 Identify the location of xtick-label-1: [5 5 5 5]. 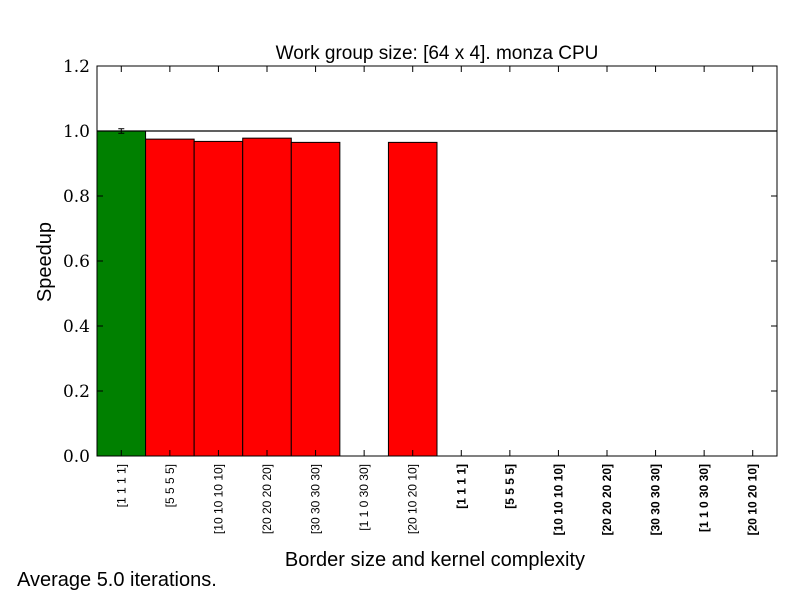
(170, 485).